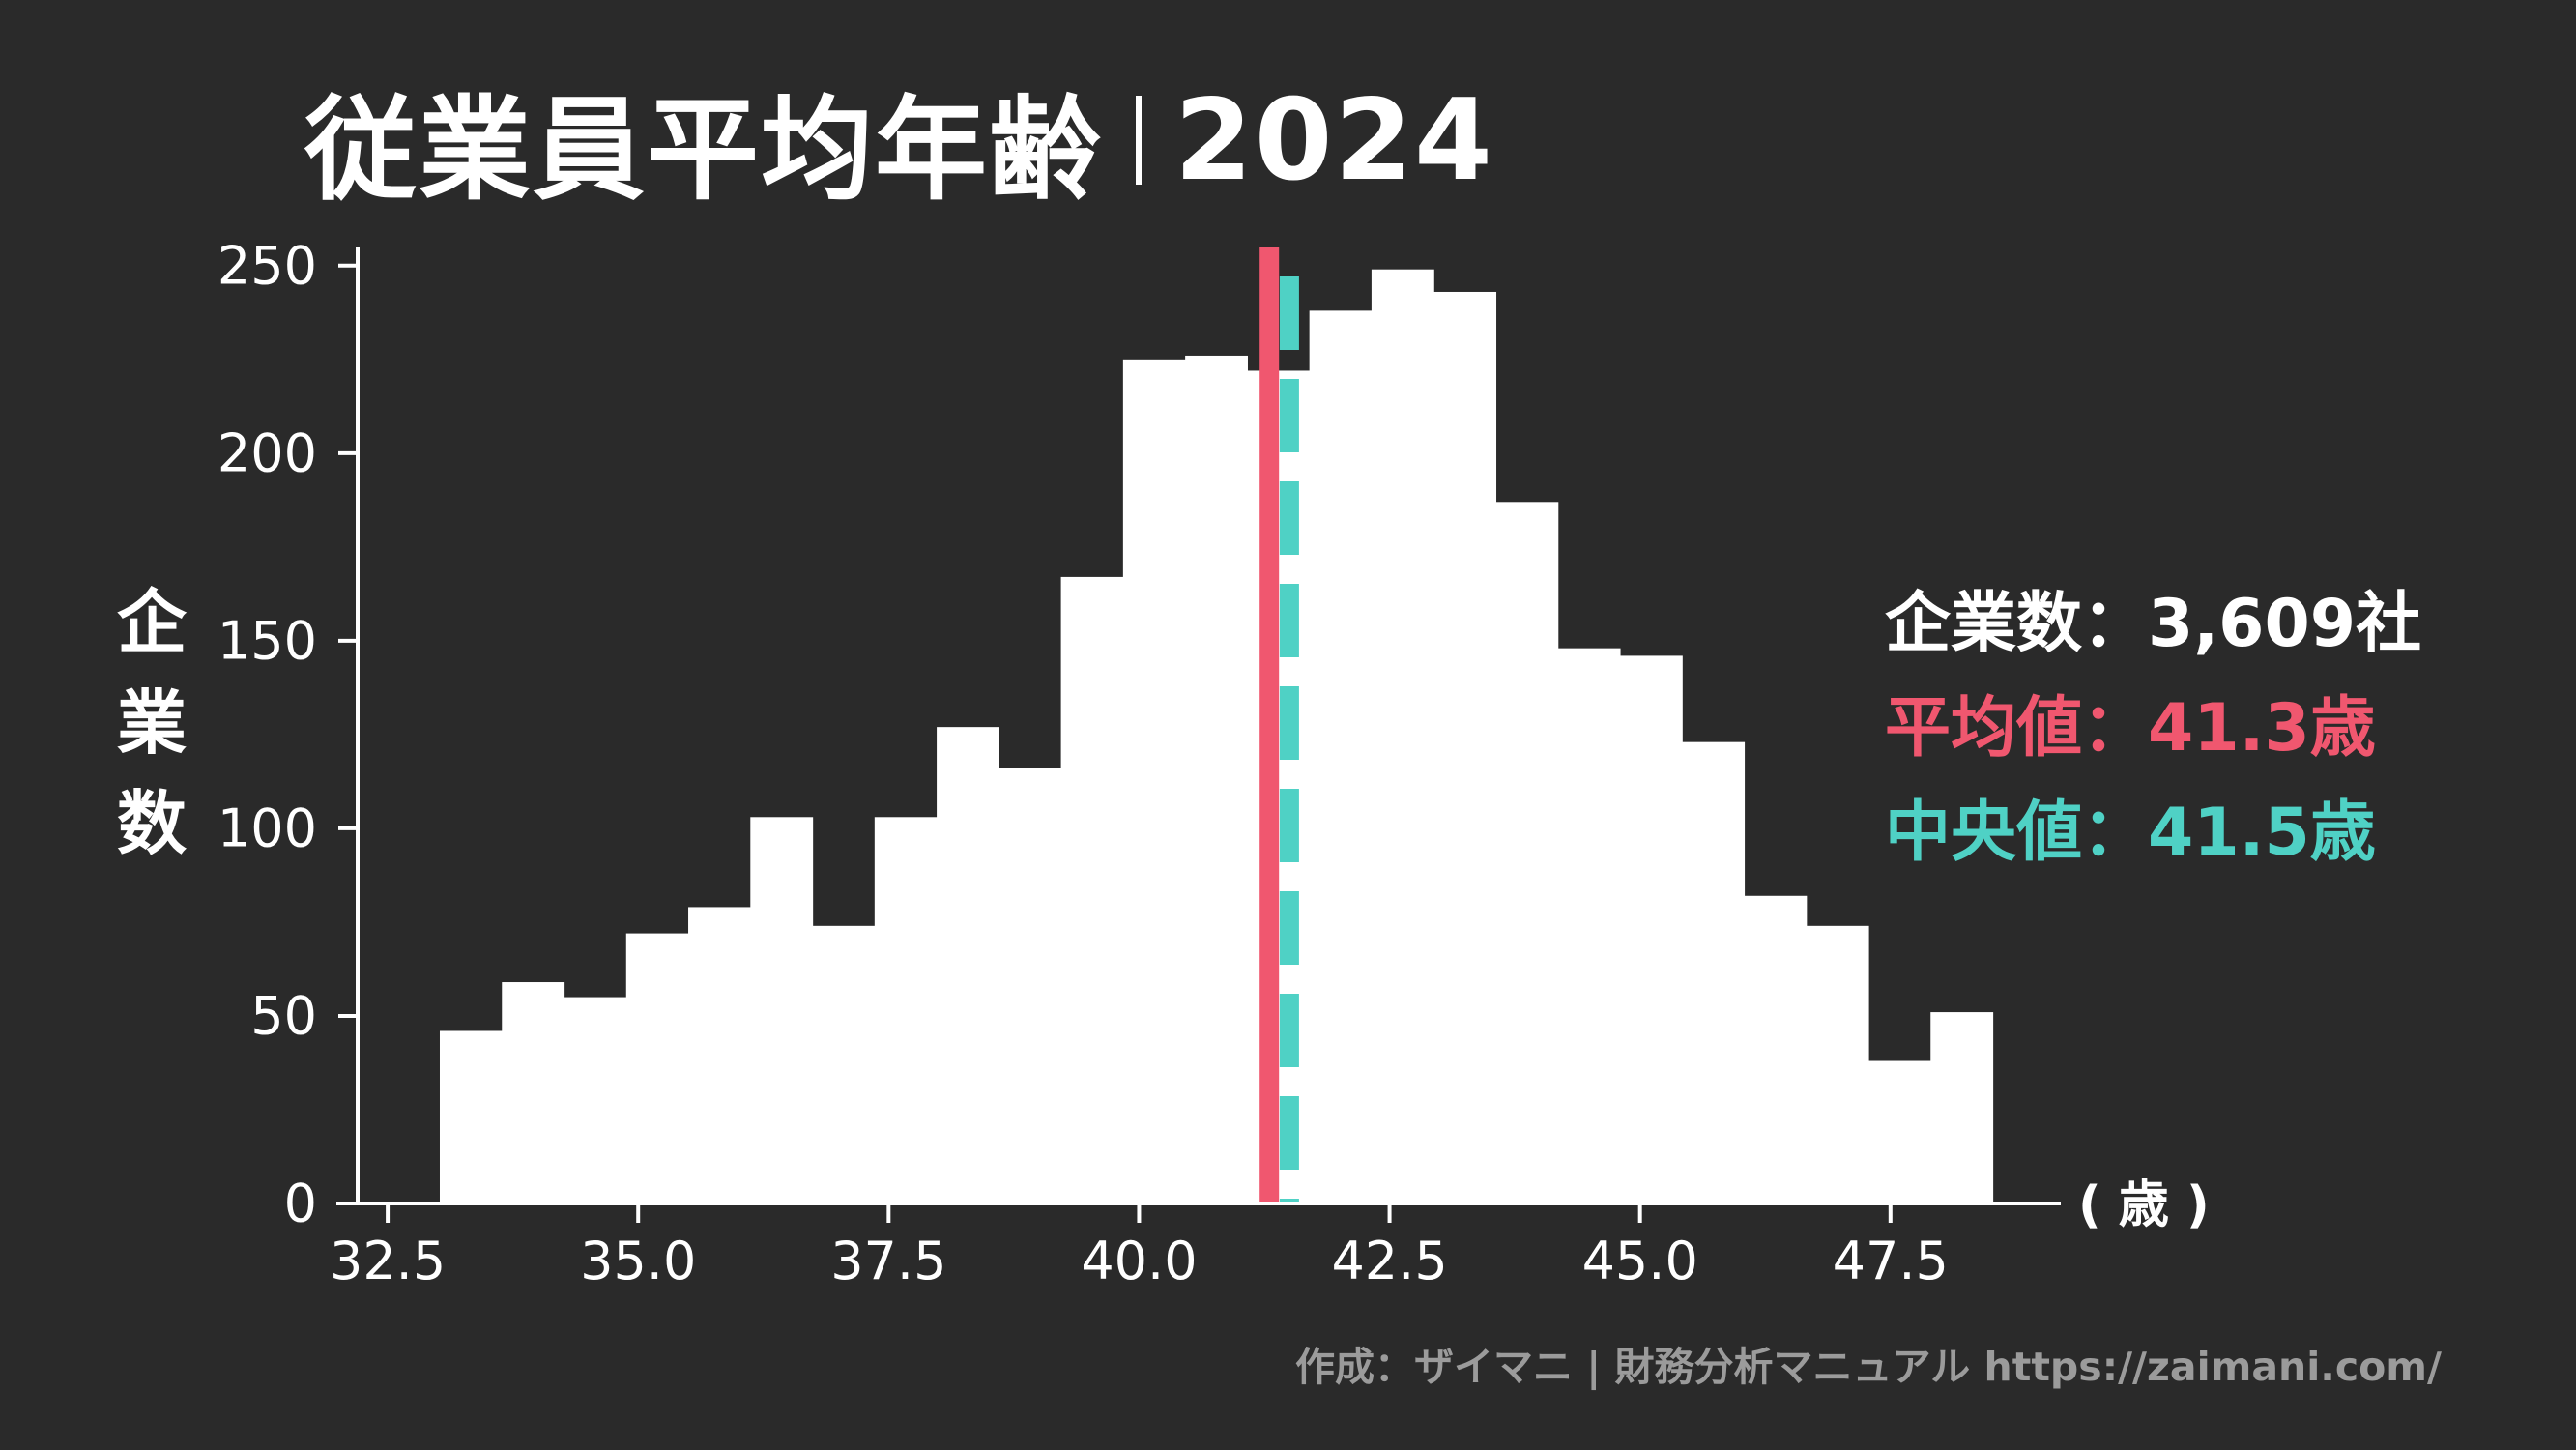 The image size is (2576, 1450). I want to click on stat-count: 企業数：3,609社, so click(2153, 624).